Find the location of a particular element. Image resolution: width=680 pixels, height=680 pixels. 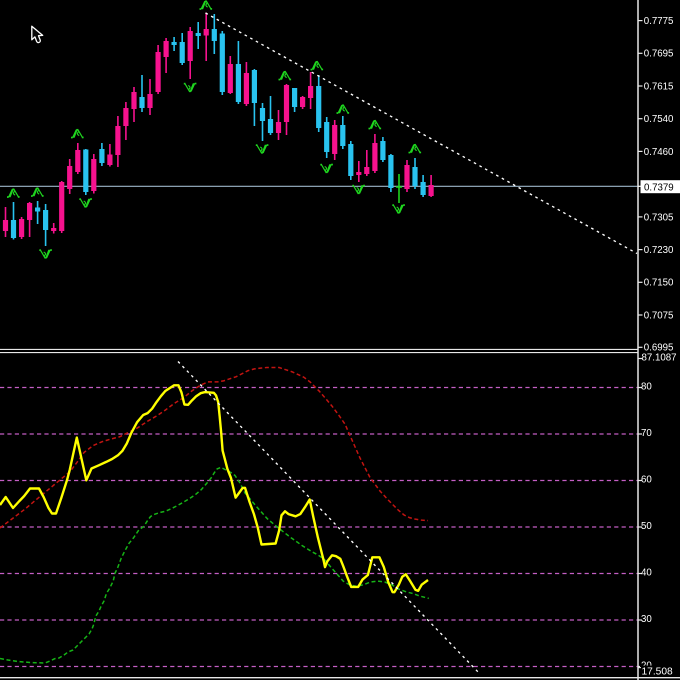

svg-text: 60 is located at coordinates (646, 480).